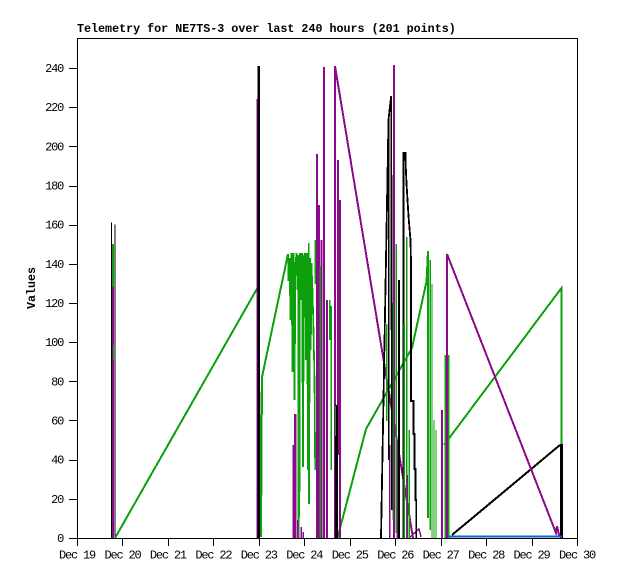  What do you see at coordinates (577, 556) in the screenshot?
I see `svg-text: Dec 30` at bounding box center [577, 556].